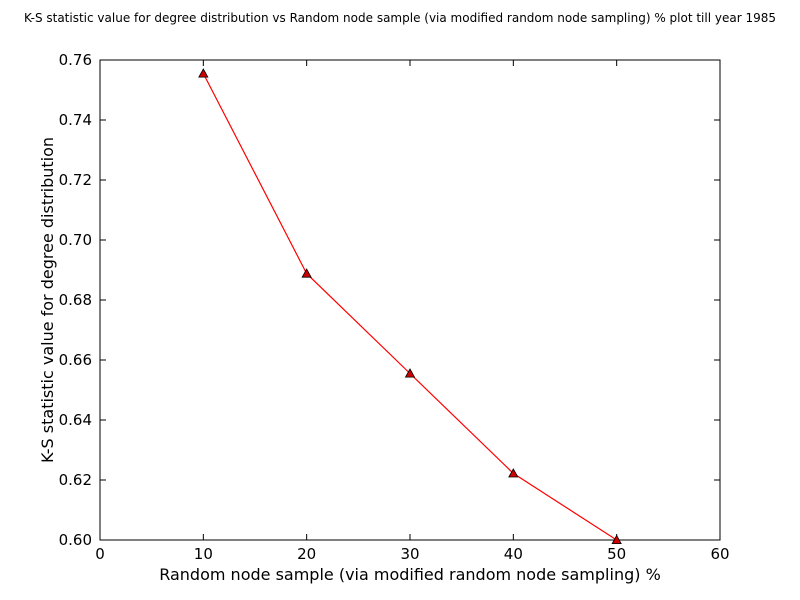 The width and height of the screenshot is (800, 600). Describe the element at coordinates (75, 240) in the screenshot. I see `y-tick-label: 0.70` at that location.